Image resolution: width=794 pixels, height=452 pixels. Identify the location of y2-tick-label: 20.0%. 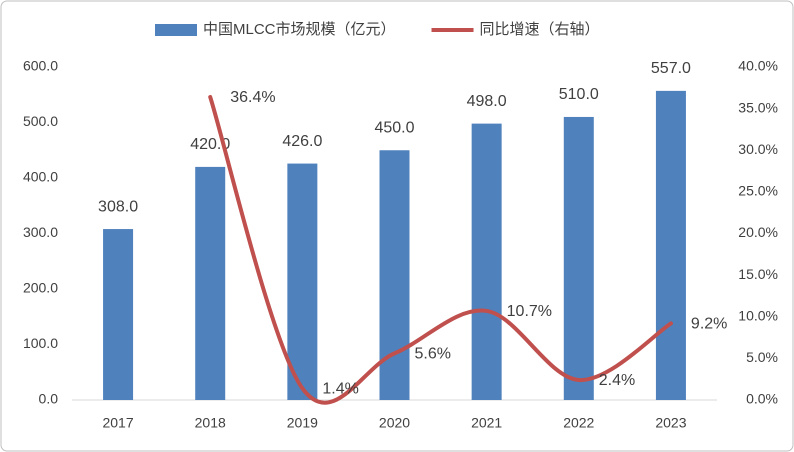
(758, 232).